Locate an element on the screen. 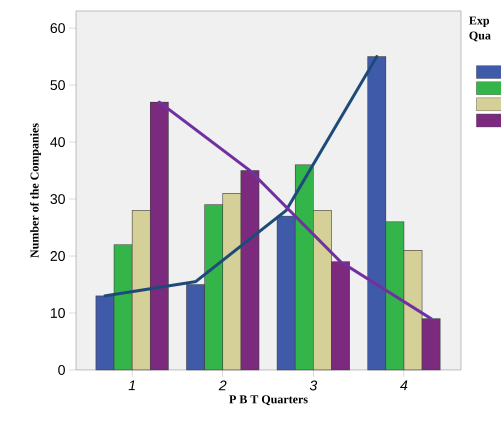  y-tick-label: 30 is located at coordinates (57, 199).